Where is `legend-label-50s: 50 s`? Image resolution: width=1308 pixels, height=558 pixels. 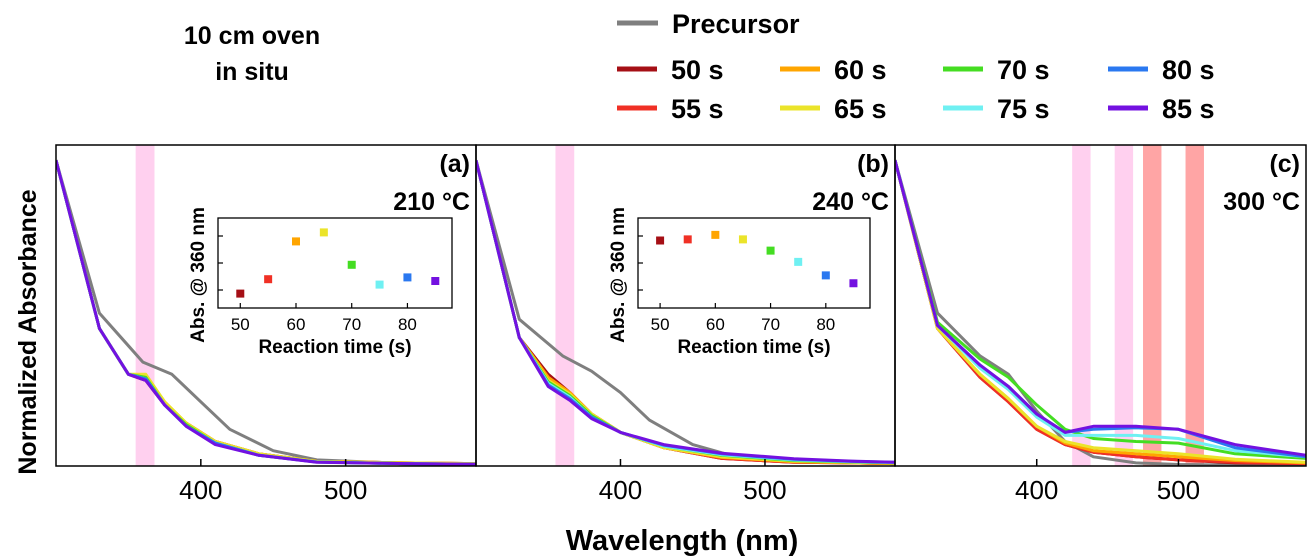 legend-label-50s: 50 s is located at coordinates (697, 70).